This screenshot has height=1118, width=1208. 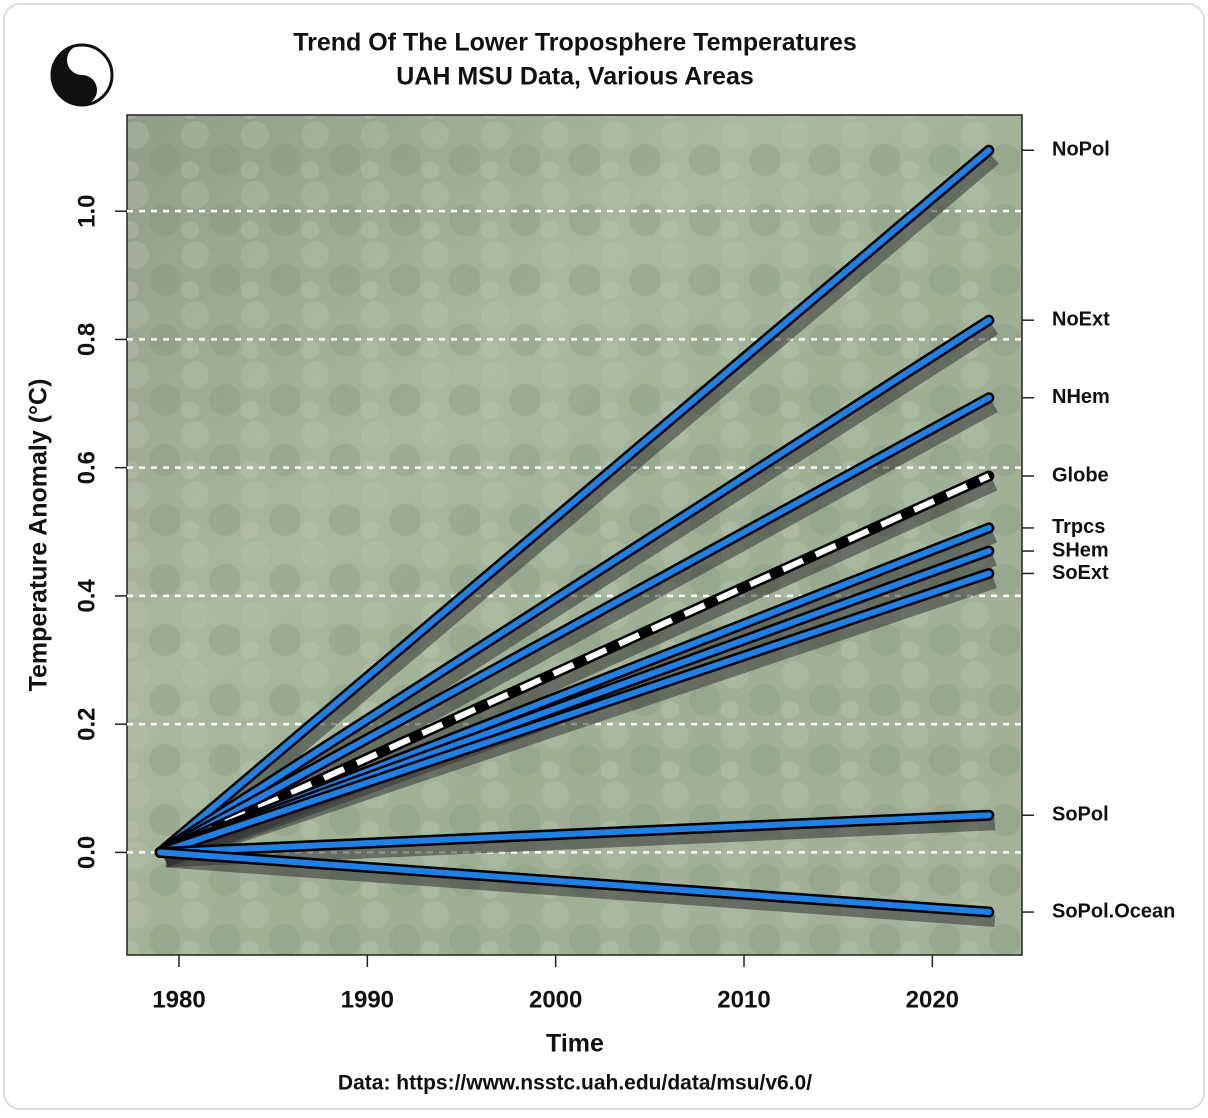 What do you see at coordinates (575, 77) in the screenshot?
I see `chart-subtitle: UAH MSU Data, Various Areas` at bounding box center [575, 77].